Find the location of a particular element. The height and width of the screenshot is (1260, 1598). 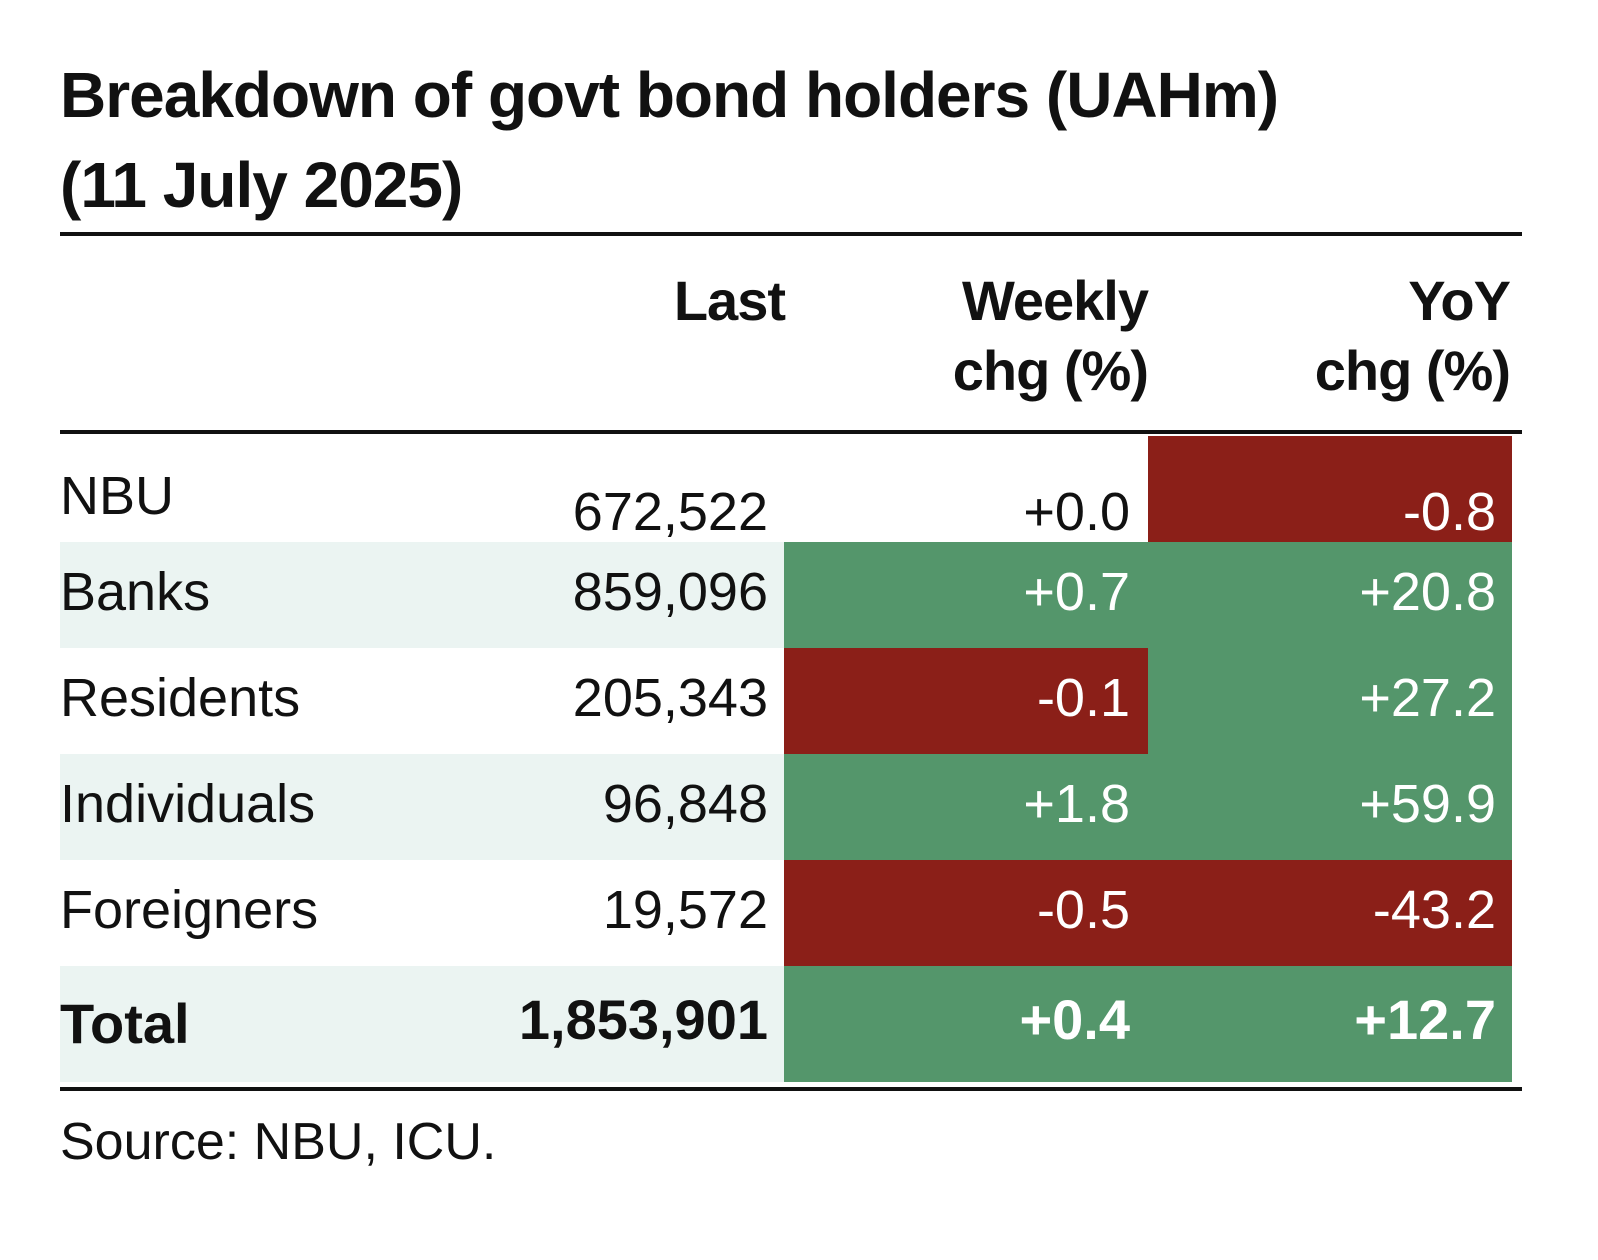

table-row: Individuals 96,848 +1.8 +59.9 is located at coordinates (791, 807).